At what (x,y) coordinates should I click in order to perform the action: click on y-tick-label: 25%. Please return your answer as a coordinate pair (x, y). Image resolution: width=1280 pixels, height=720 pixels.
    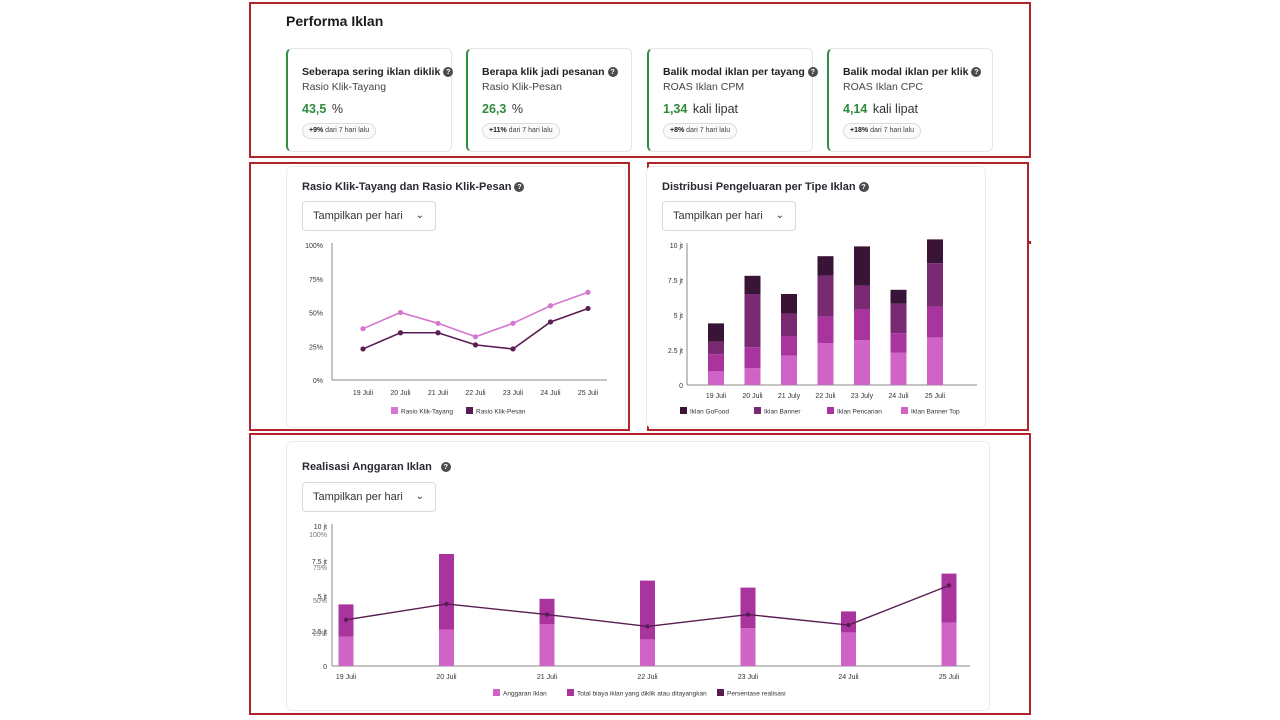
    Looking at the image, I should click on (316, 347).